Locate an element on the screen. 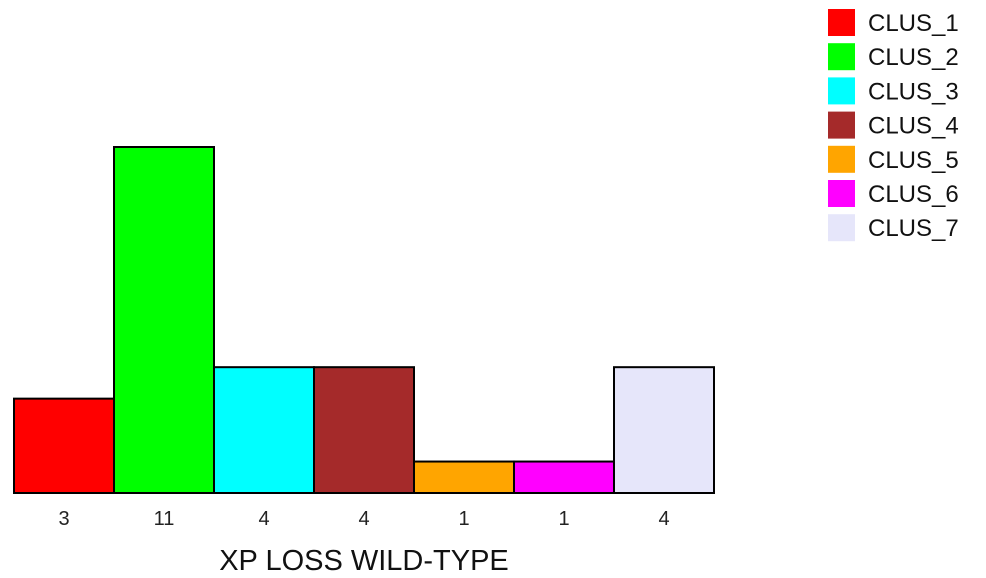  bar-value-labels: 3 11 4 4 1 1 4 is located at coordinates (363, 519).